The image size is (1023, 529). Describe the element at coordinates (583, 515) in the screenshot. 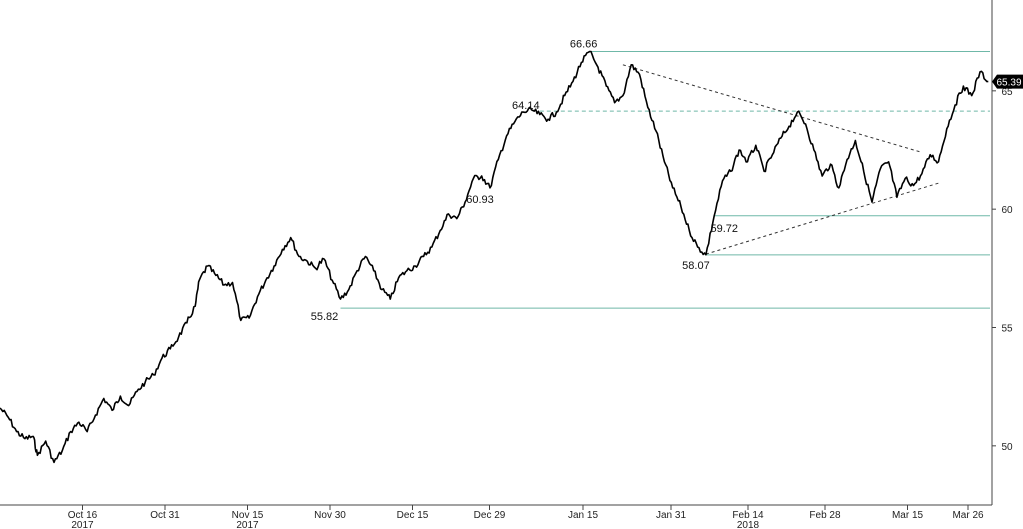

I see `x-tick-label-6: Jan 15` at that location.